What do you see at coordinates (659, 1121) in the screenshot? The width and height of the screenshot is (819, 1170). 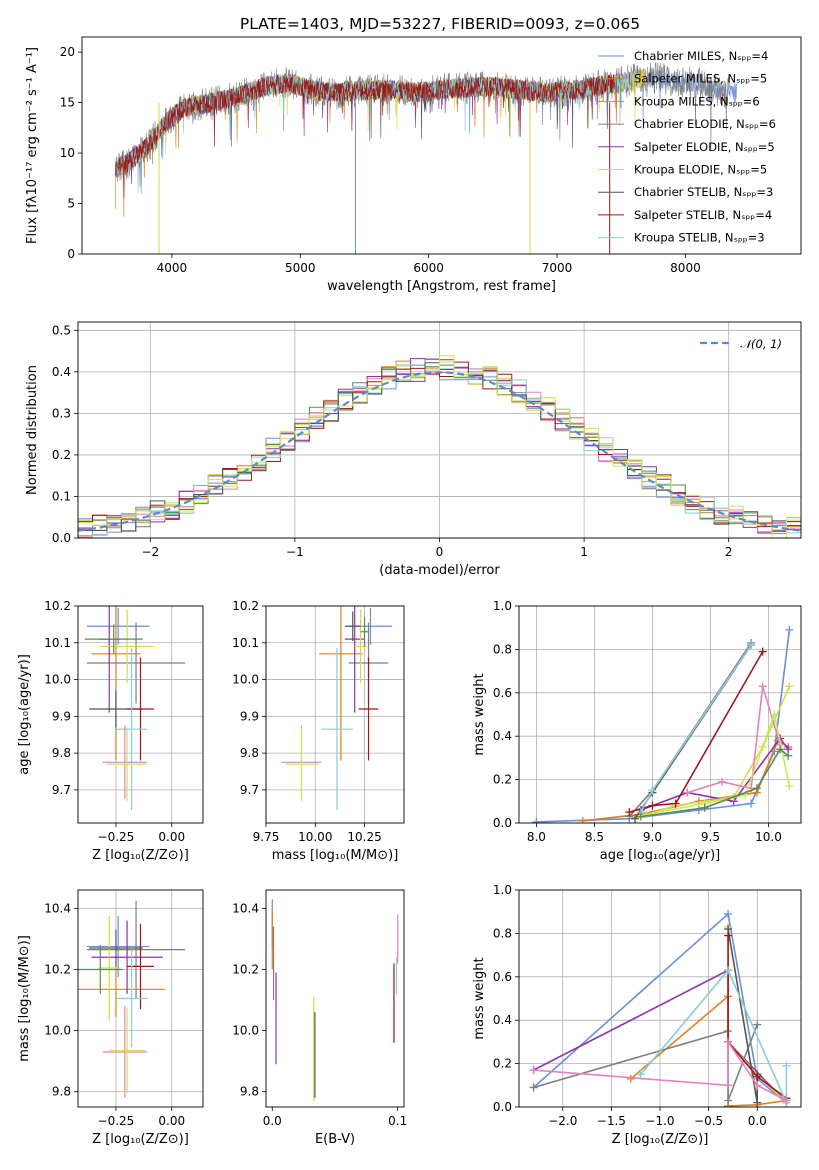 I see `x-tick-label: −1.0` at bounding box center [659, 1121].